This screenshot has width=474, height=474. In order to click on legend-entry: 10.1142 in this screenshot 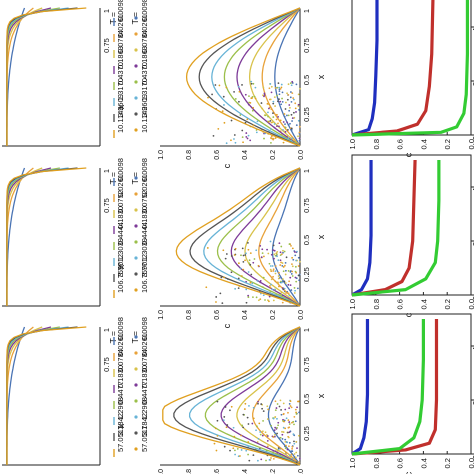, I will do `click(144, 119)`.